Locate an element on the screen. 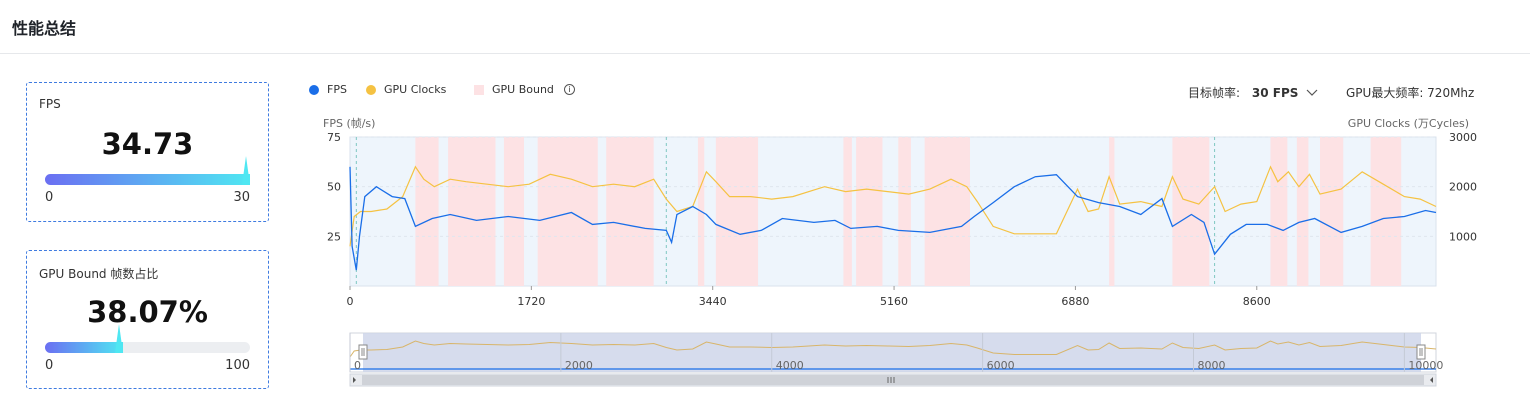 This screenshot has height=406, width=1530. legend-bound-swatch is located at coordinates (479, 89).